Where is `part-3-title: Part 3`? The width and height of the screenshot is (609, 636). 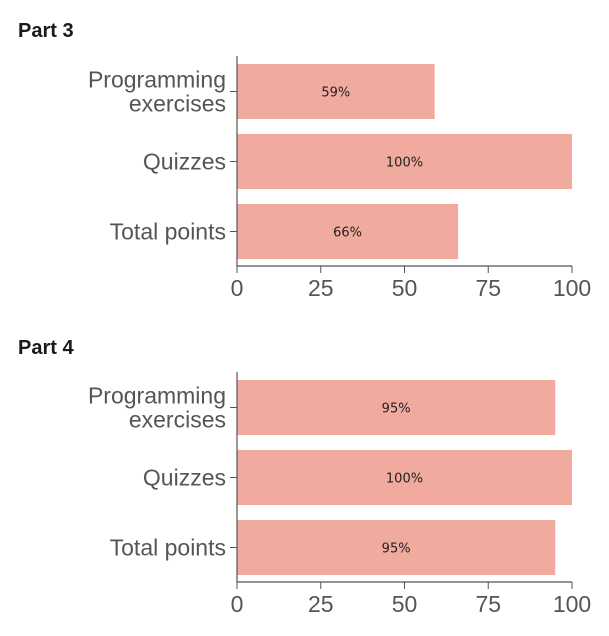
part-3-title: Part 3 is located at coordinates (46, 31).